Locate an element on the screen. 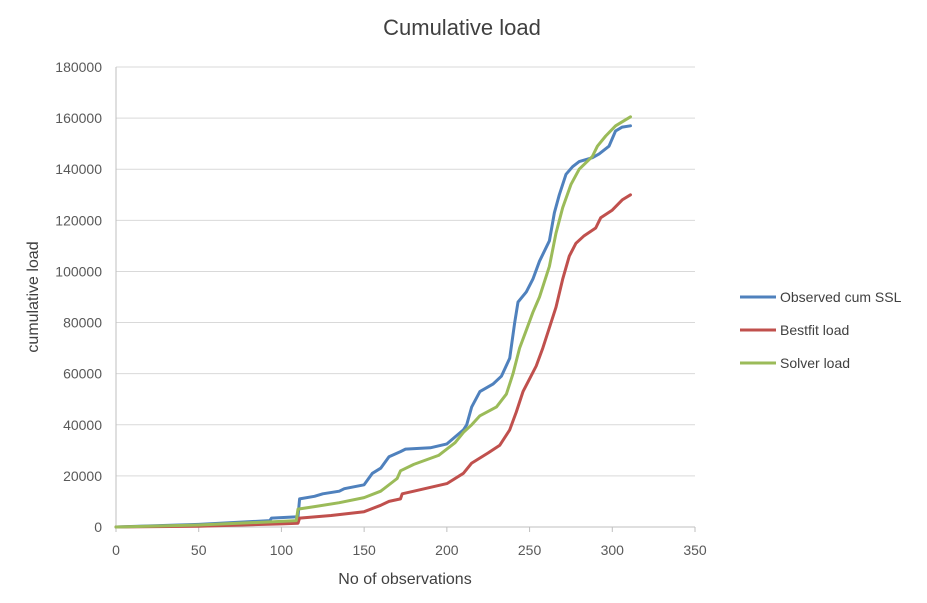 The image size is (927, 603). x-tick-label: 350 is located at coordinates (695, 550).